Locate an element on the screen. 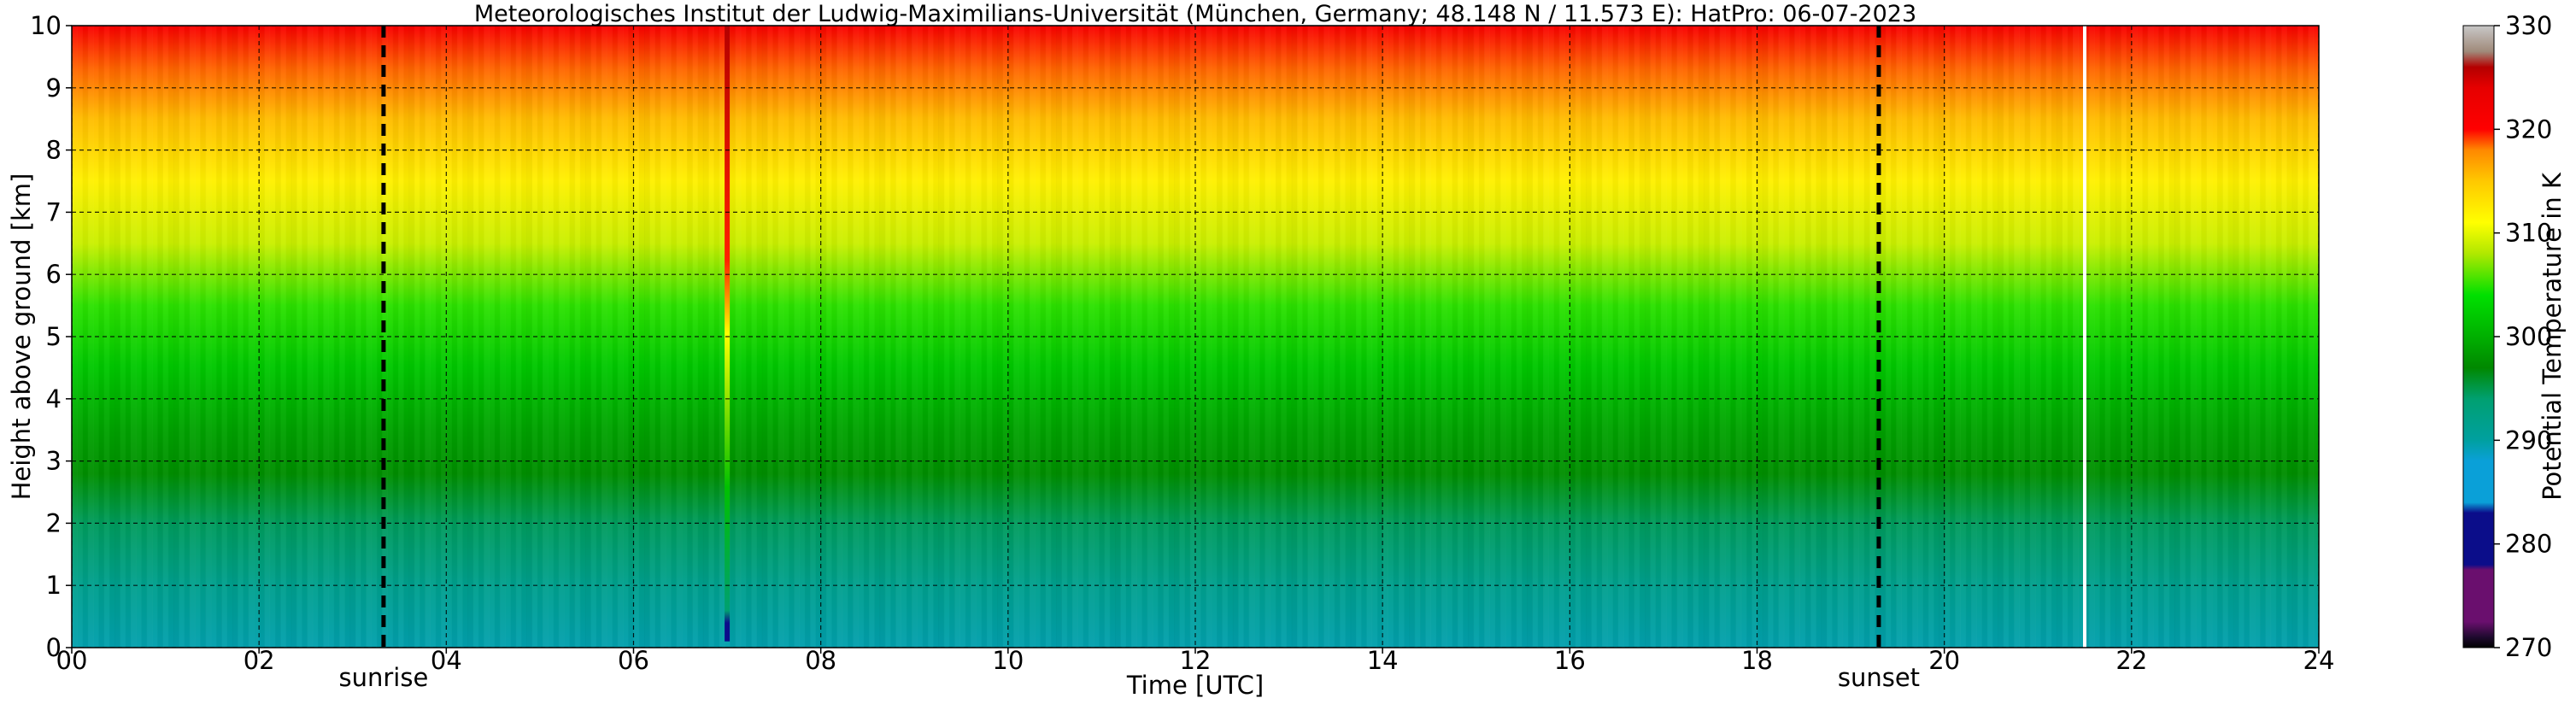 The image size is (2576, 704). colorbar-tick-label: 270 is located at coordinates (2528, 647).